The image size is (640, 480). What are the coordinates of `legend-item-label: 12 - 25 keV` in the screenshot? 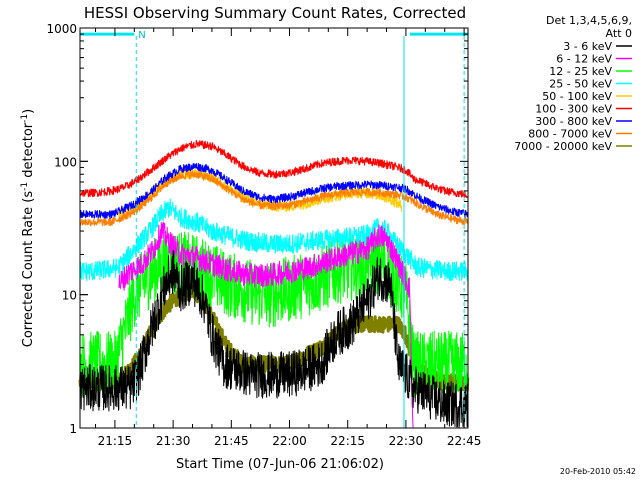 It's located at (580, 71).